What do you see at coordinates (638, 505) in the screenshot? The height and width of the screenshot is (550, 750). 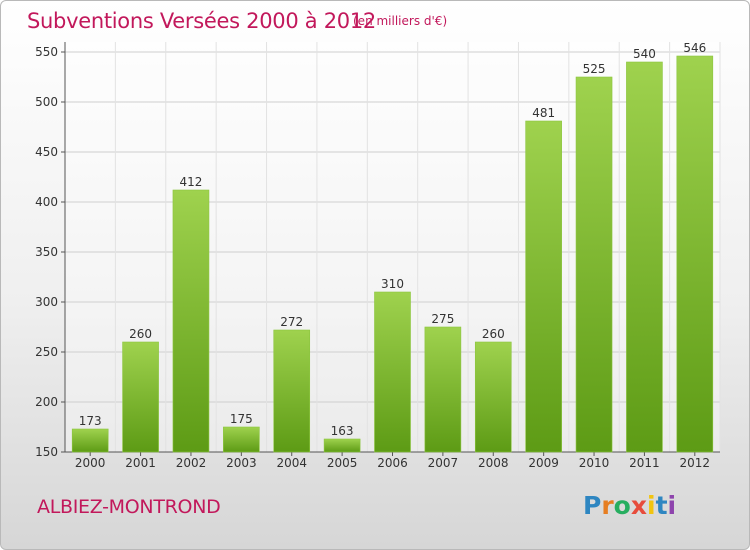 I see `logo-letter: x` at bounding box center [638, 505].